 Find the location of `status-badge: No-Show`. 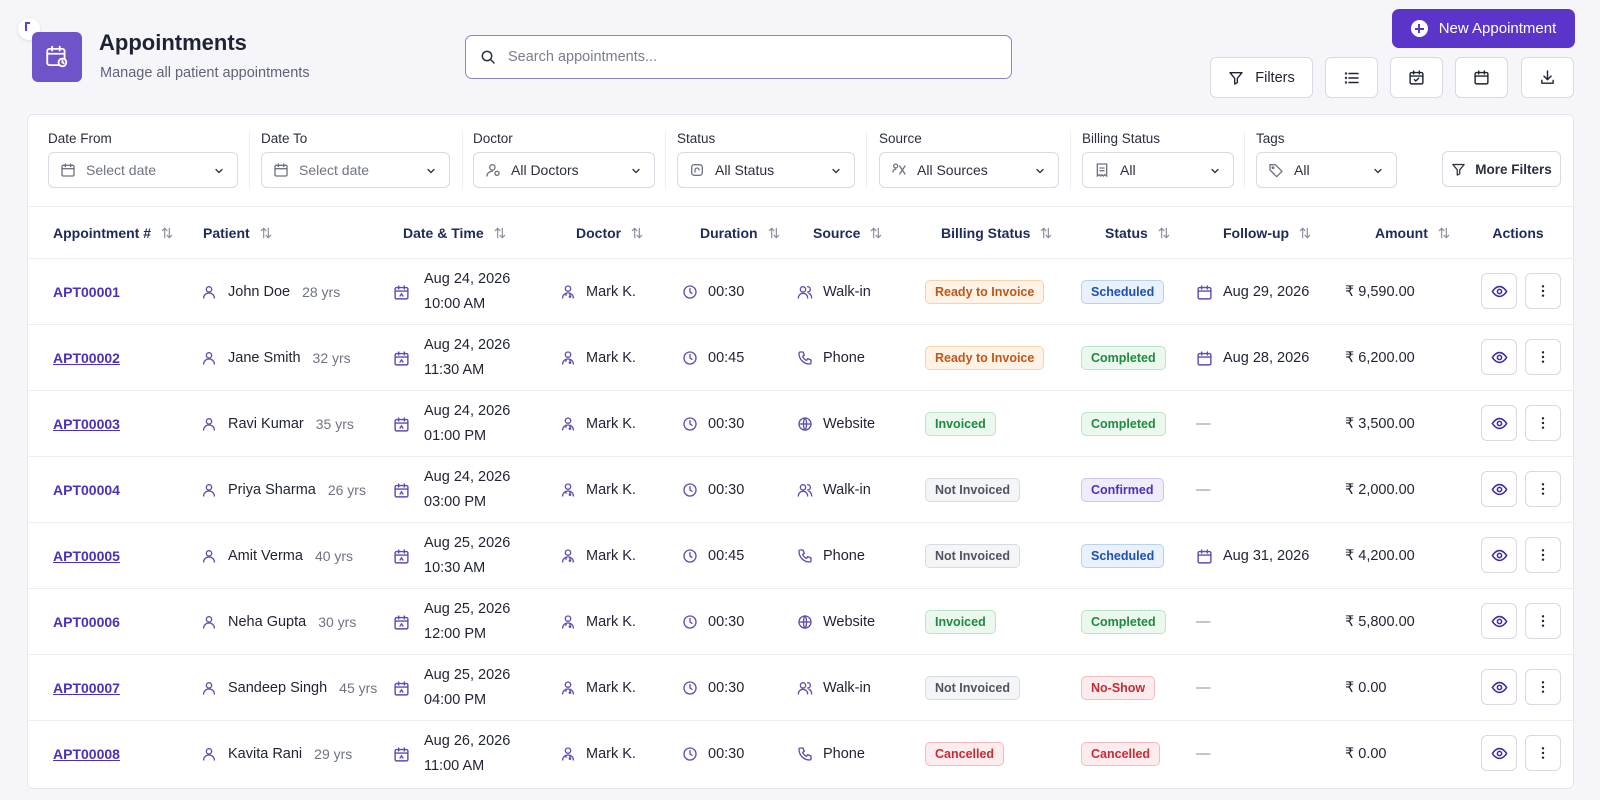

status-badge: No-Show is located at coordinates (1118, 688).